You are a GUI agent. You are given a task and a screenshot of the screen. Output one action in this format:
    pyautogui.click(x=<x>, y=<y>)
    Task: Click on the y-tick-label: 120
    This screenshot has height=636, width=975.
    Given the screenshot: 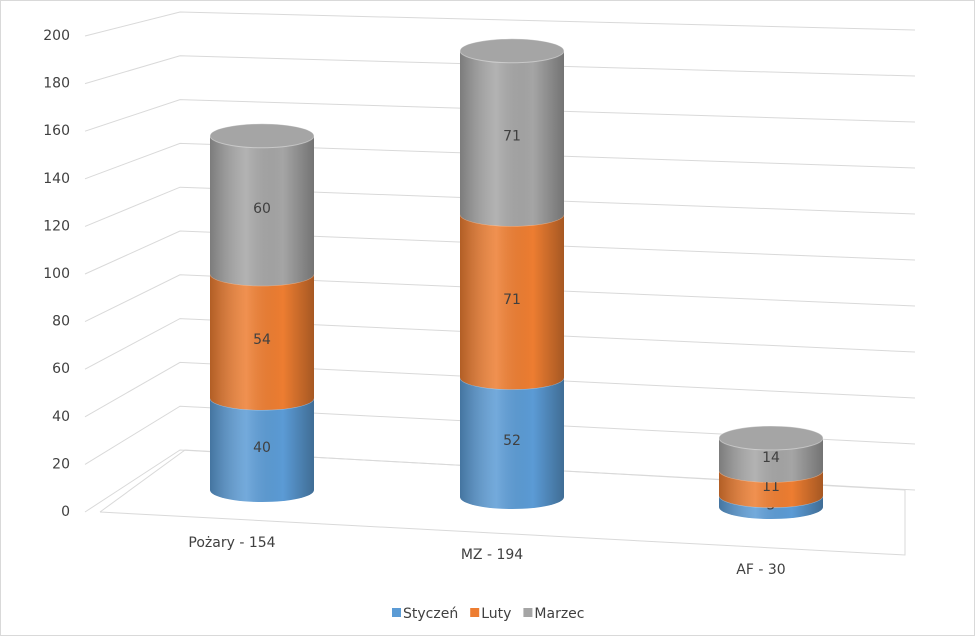 What is the action you would take?
    pyautogui.click(x=56, y=226)
    